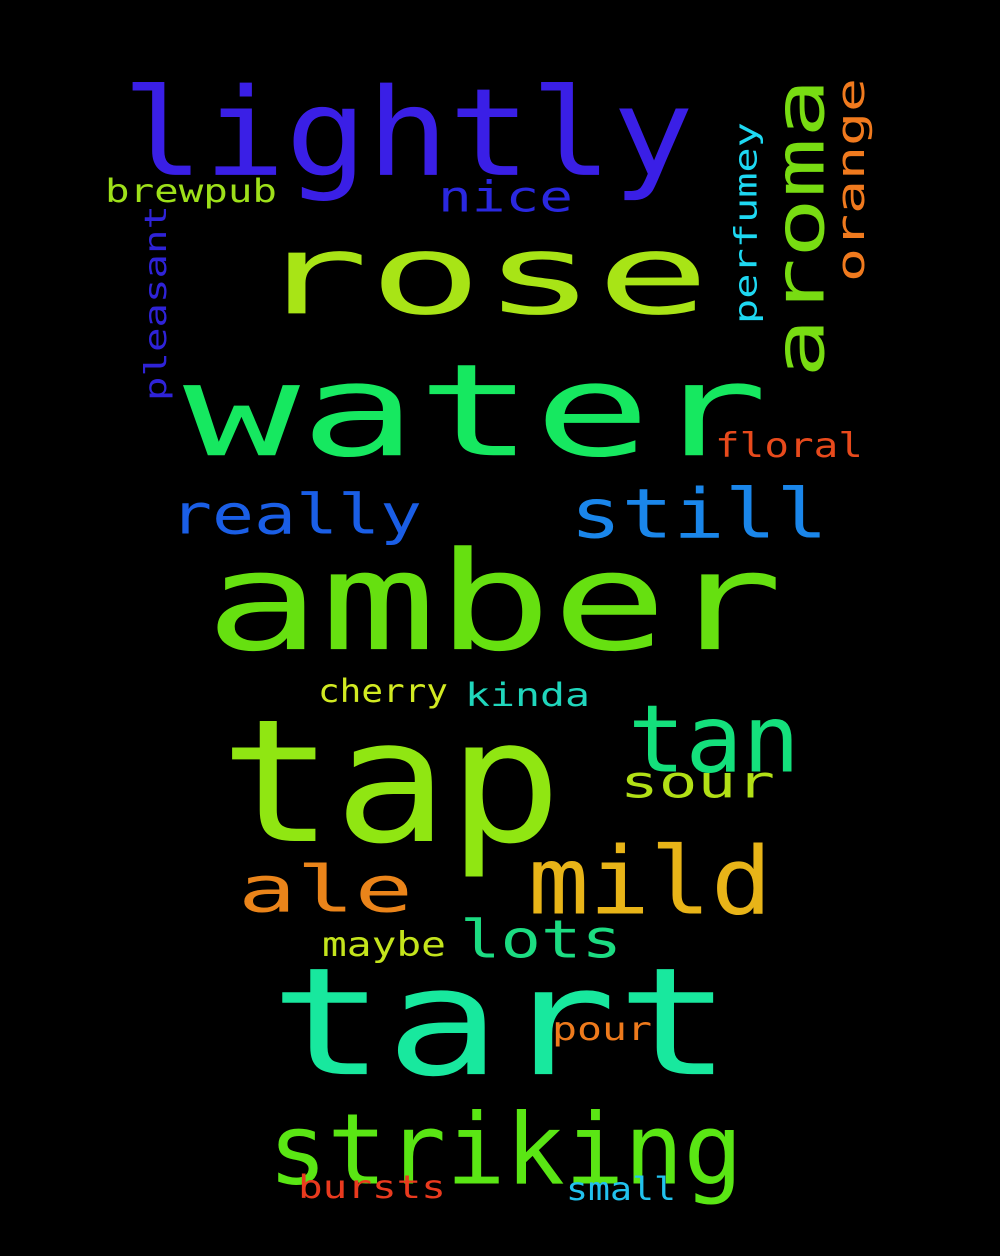  What do you see at coordinates (541, 939) in the screenshot?
I see `word-lots: lots` at bounding box center [541, 939].